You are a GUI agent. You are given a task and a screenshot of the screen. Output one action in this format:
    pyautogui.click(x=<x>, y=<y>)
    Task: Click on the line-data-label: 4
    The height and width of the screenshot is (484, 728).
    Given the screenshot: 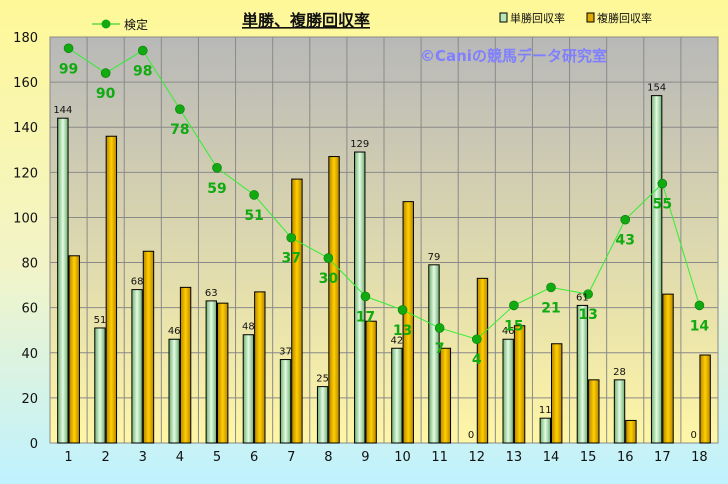 What is the action you would take?
    pyautogui.click(x=477, y=360)
    